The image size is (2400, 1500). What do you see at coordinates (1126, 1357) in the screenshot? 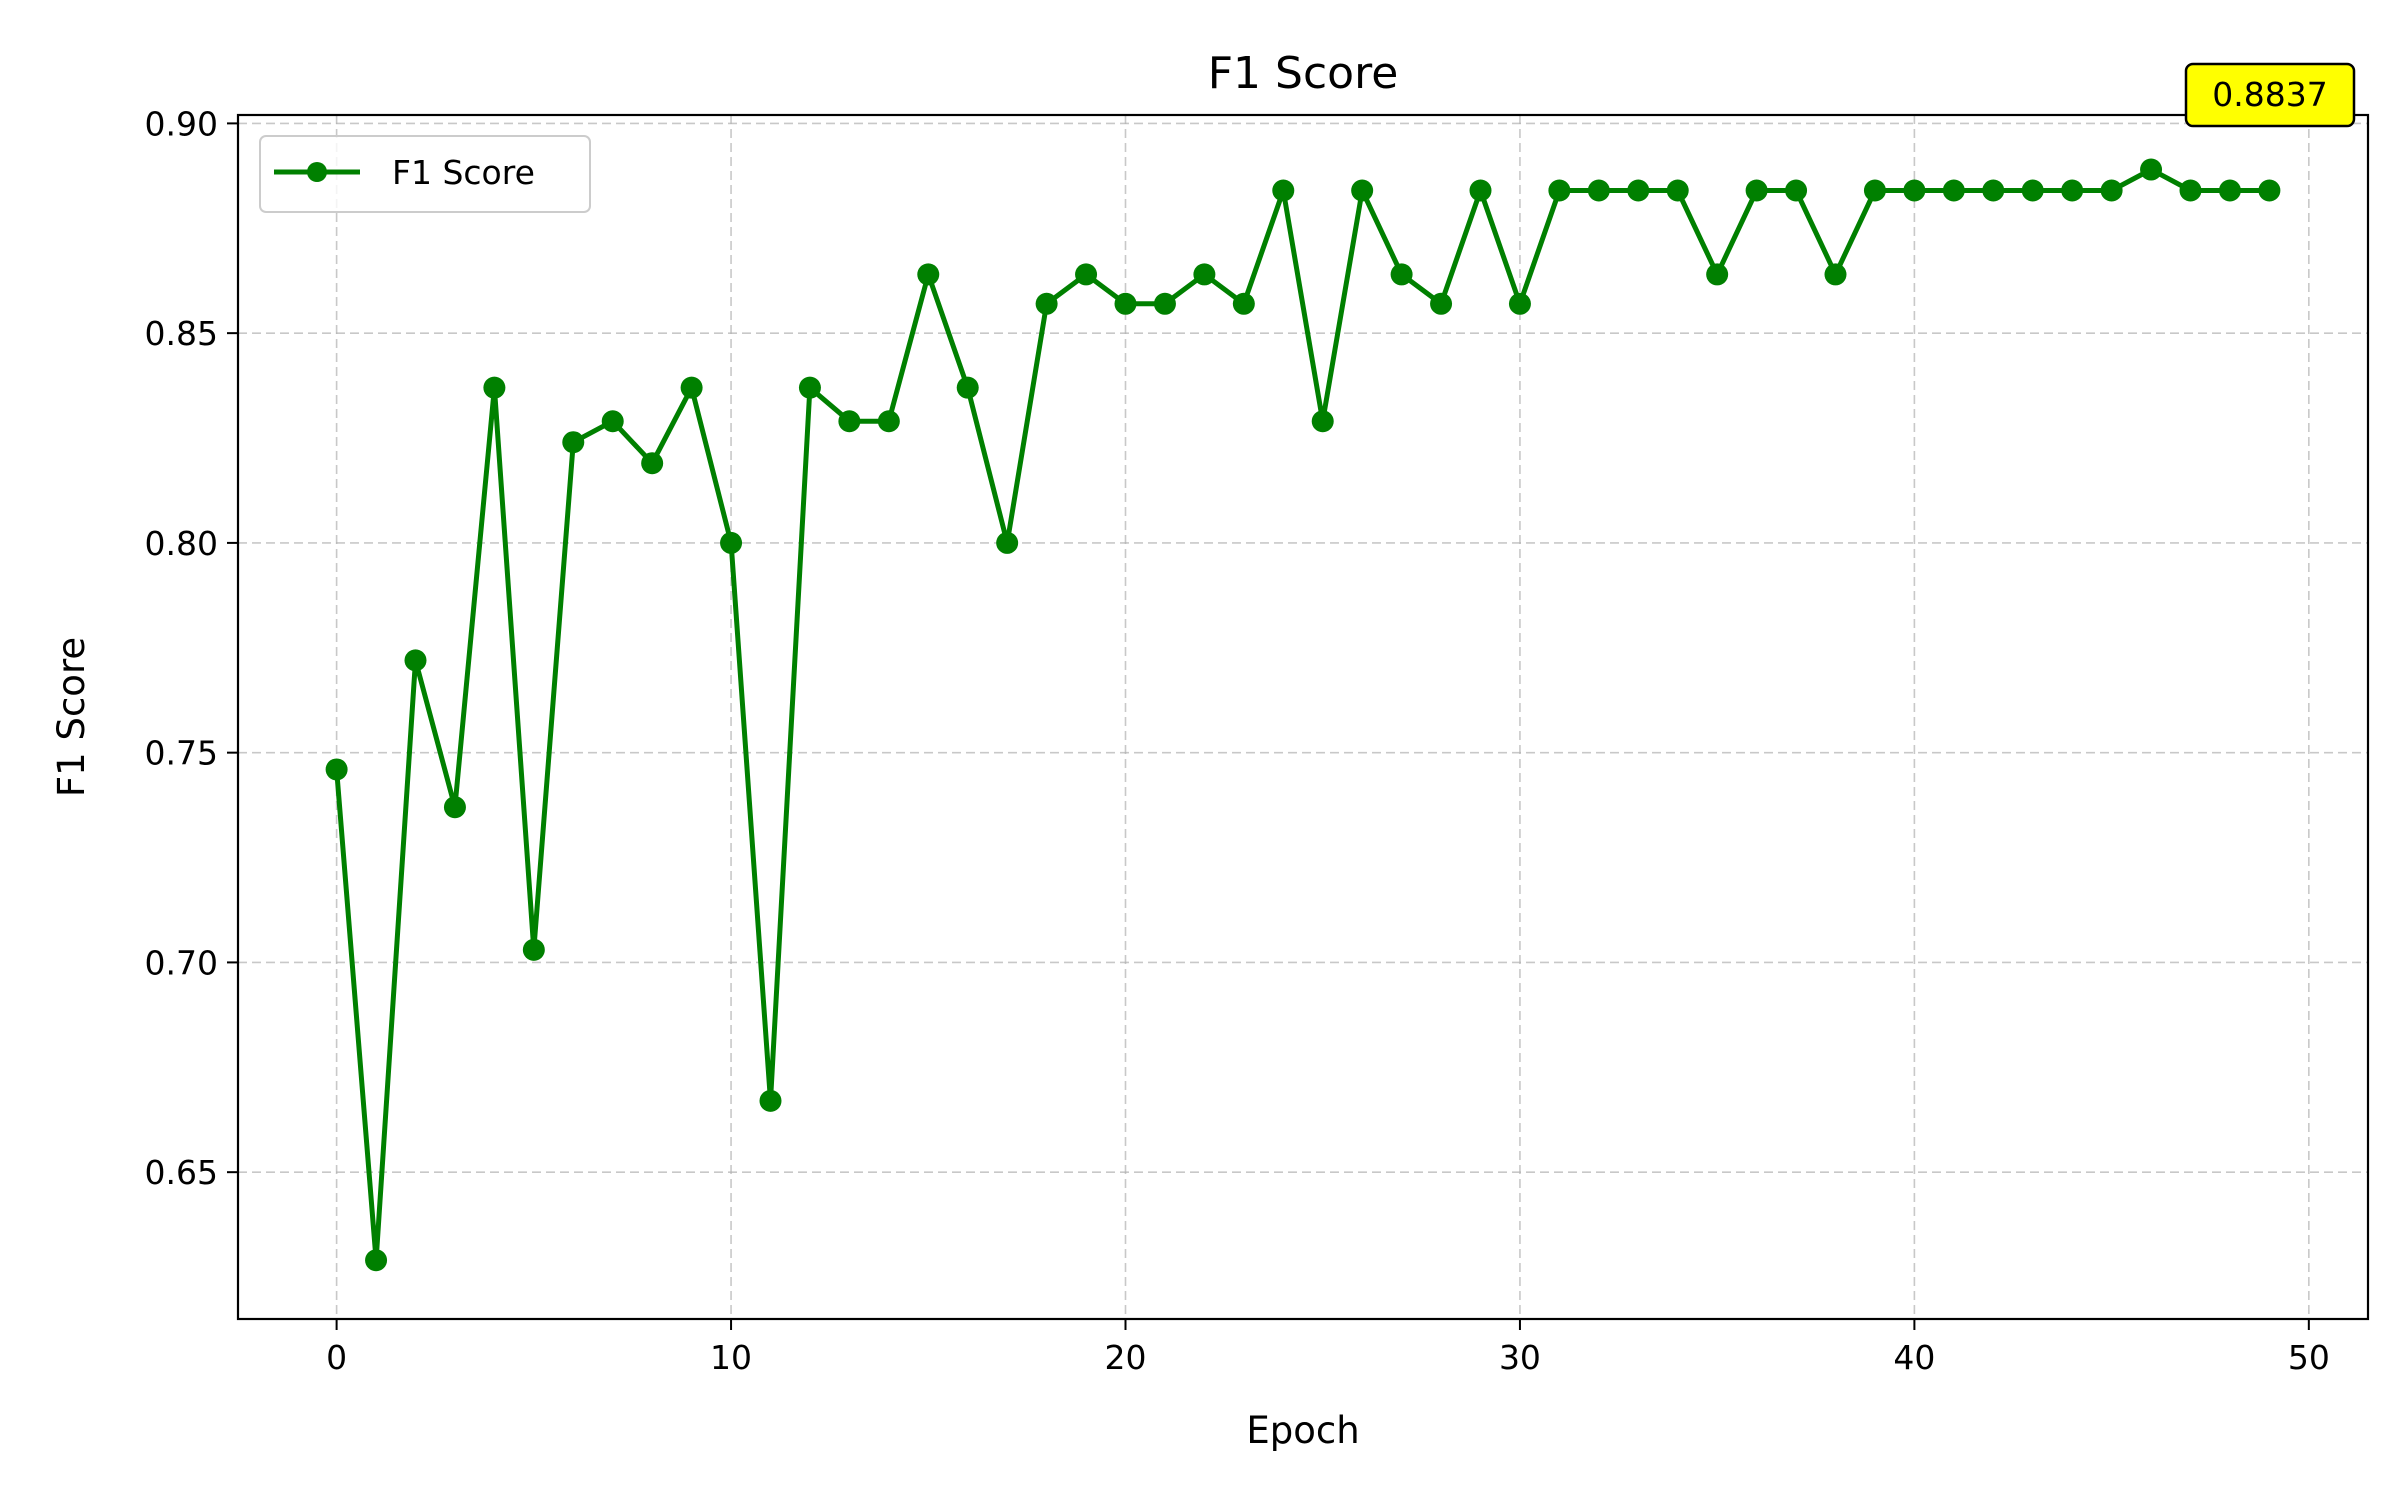
I see `x-tick-label: 20` at bounding box center [1126, 1357].